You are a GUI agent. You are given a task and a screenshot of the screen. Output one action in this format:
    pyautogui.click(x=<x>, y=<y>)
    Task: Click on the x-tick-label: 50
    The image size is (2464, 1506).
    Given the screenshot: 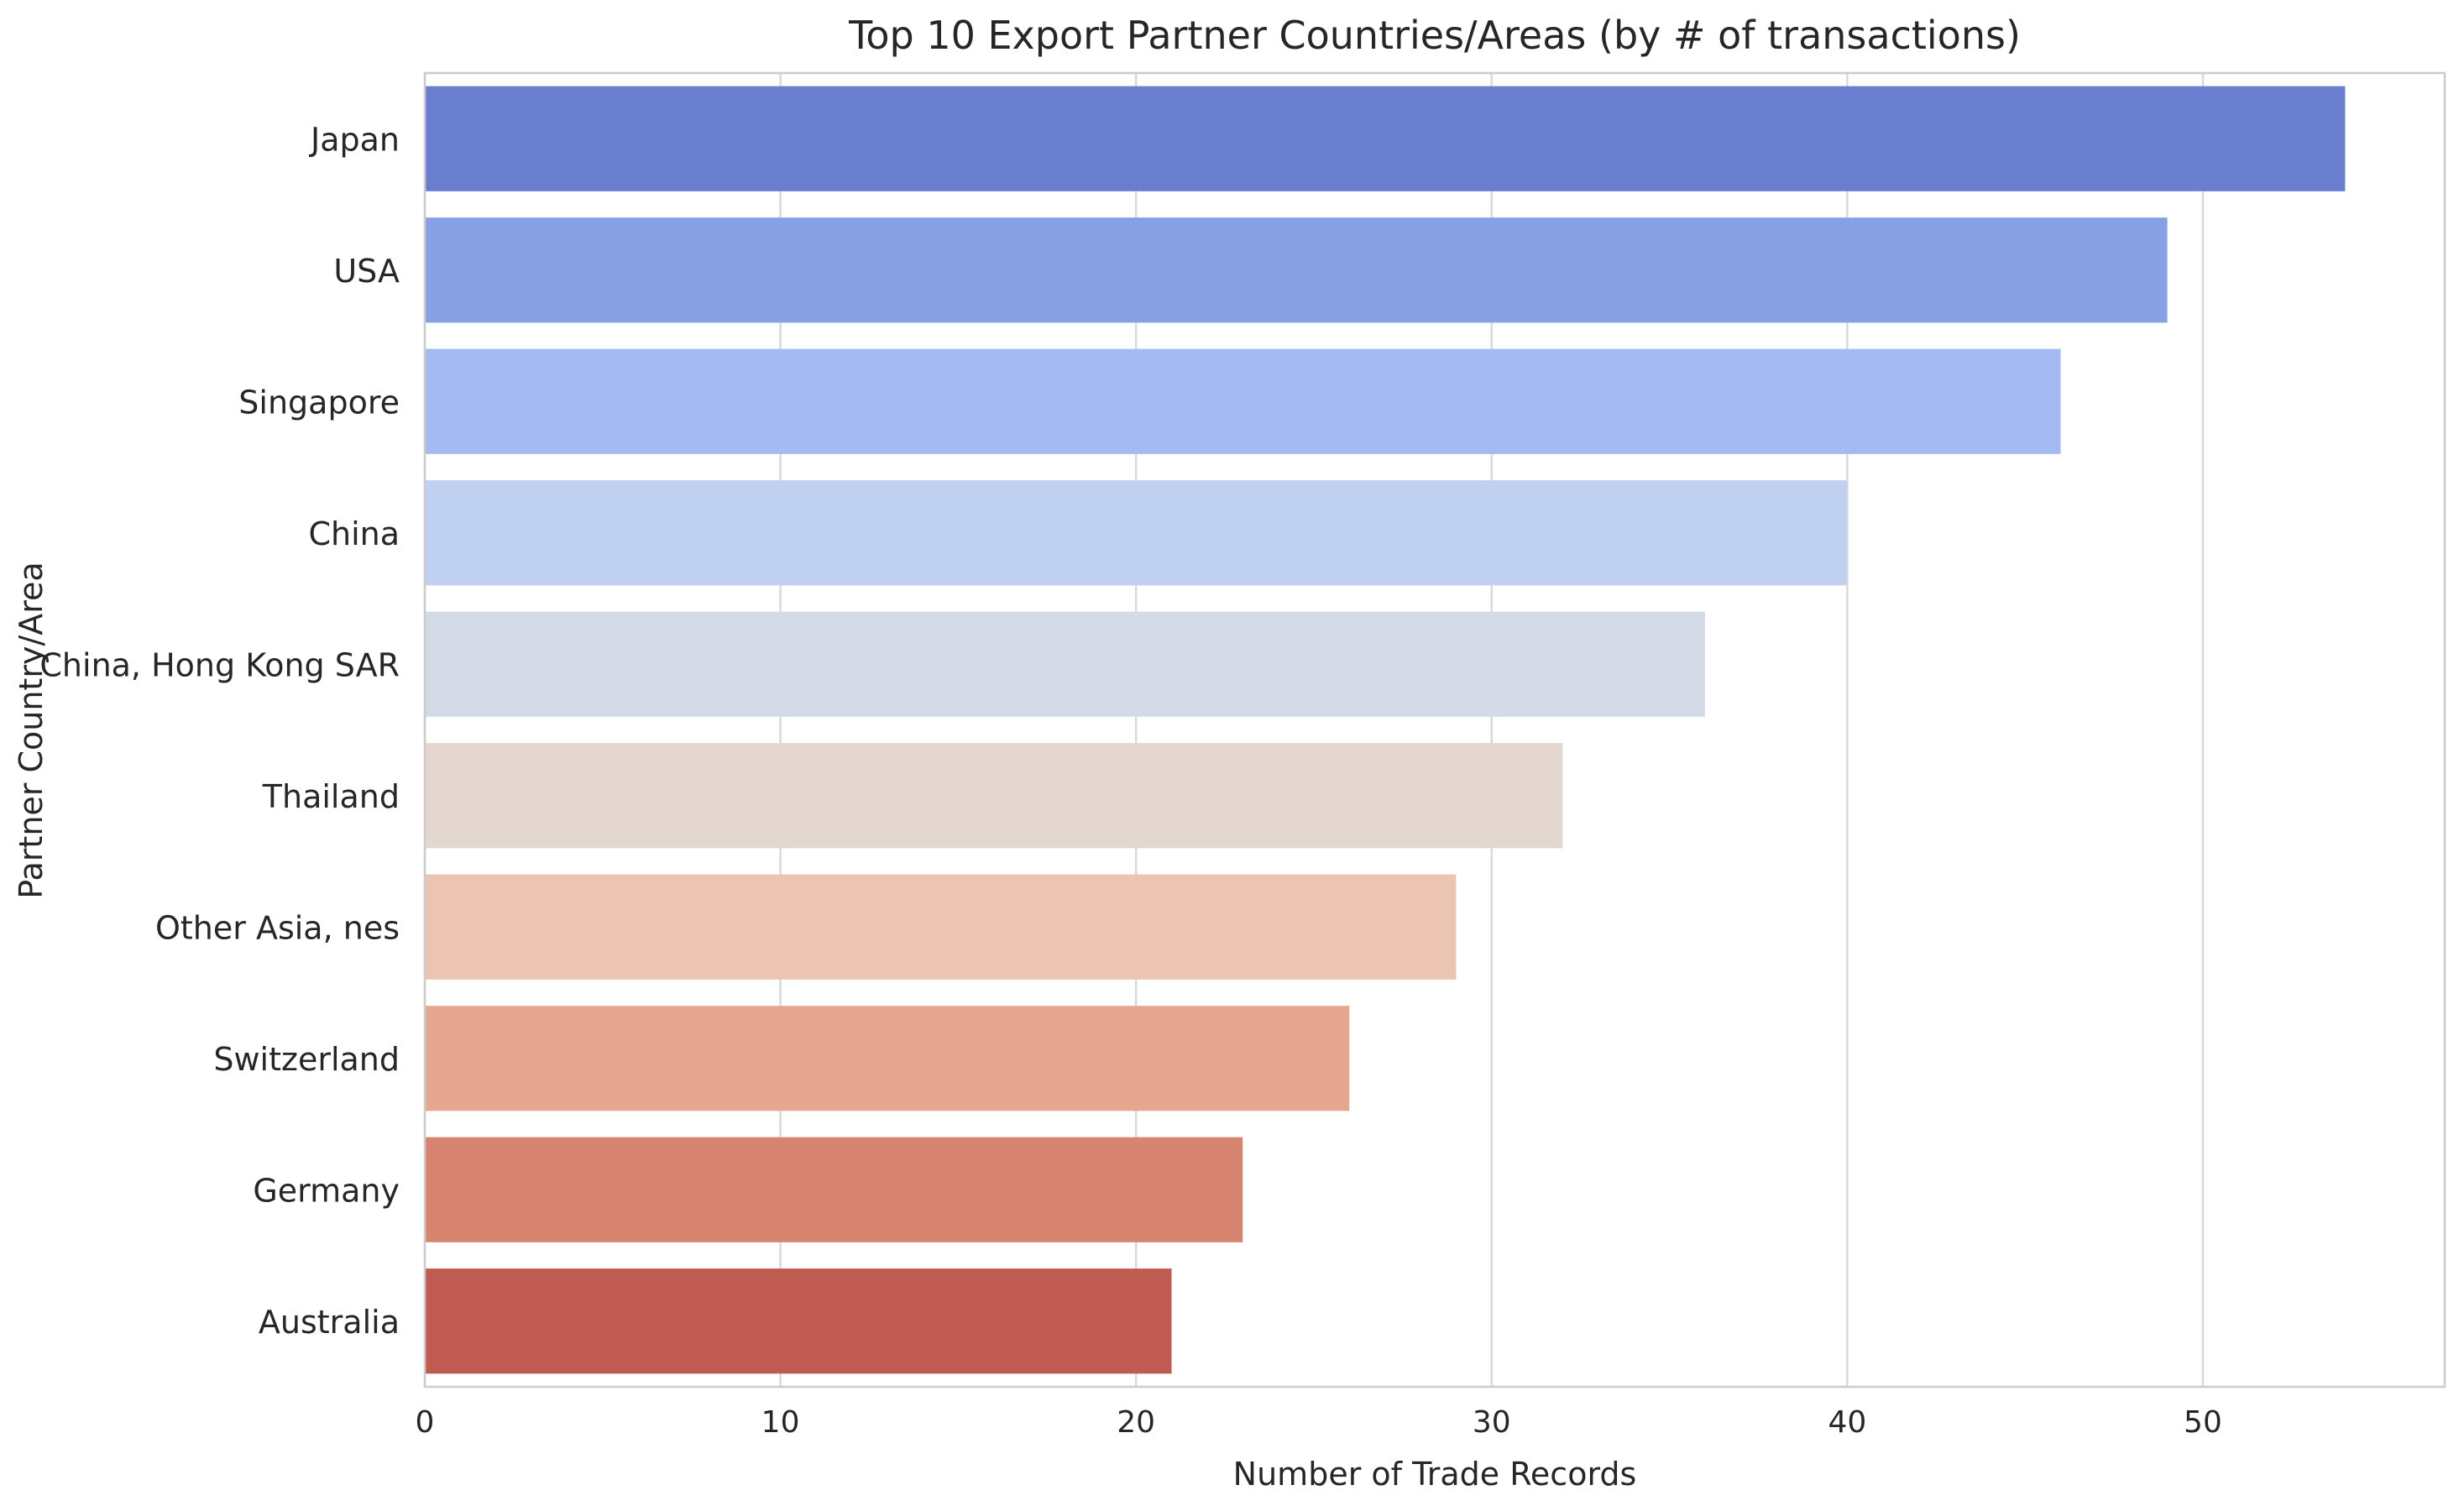 What is the action you would take?
    pyautogui.click(x=2203, y=1422)
    